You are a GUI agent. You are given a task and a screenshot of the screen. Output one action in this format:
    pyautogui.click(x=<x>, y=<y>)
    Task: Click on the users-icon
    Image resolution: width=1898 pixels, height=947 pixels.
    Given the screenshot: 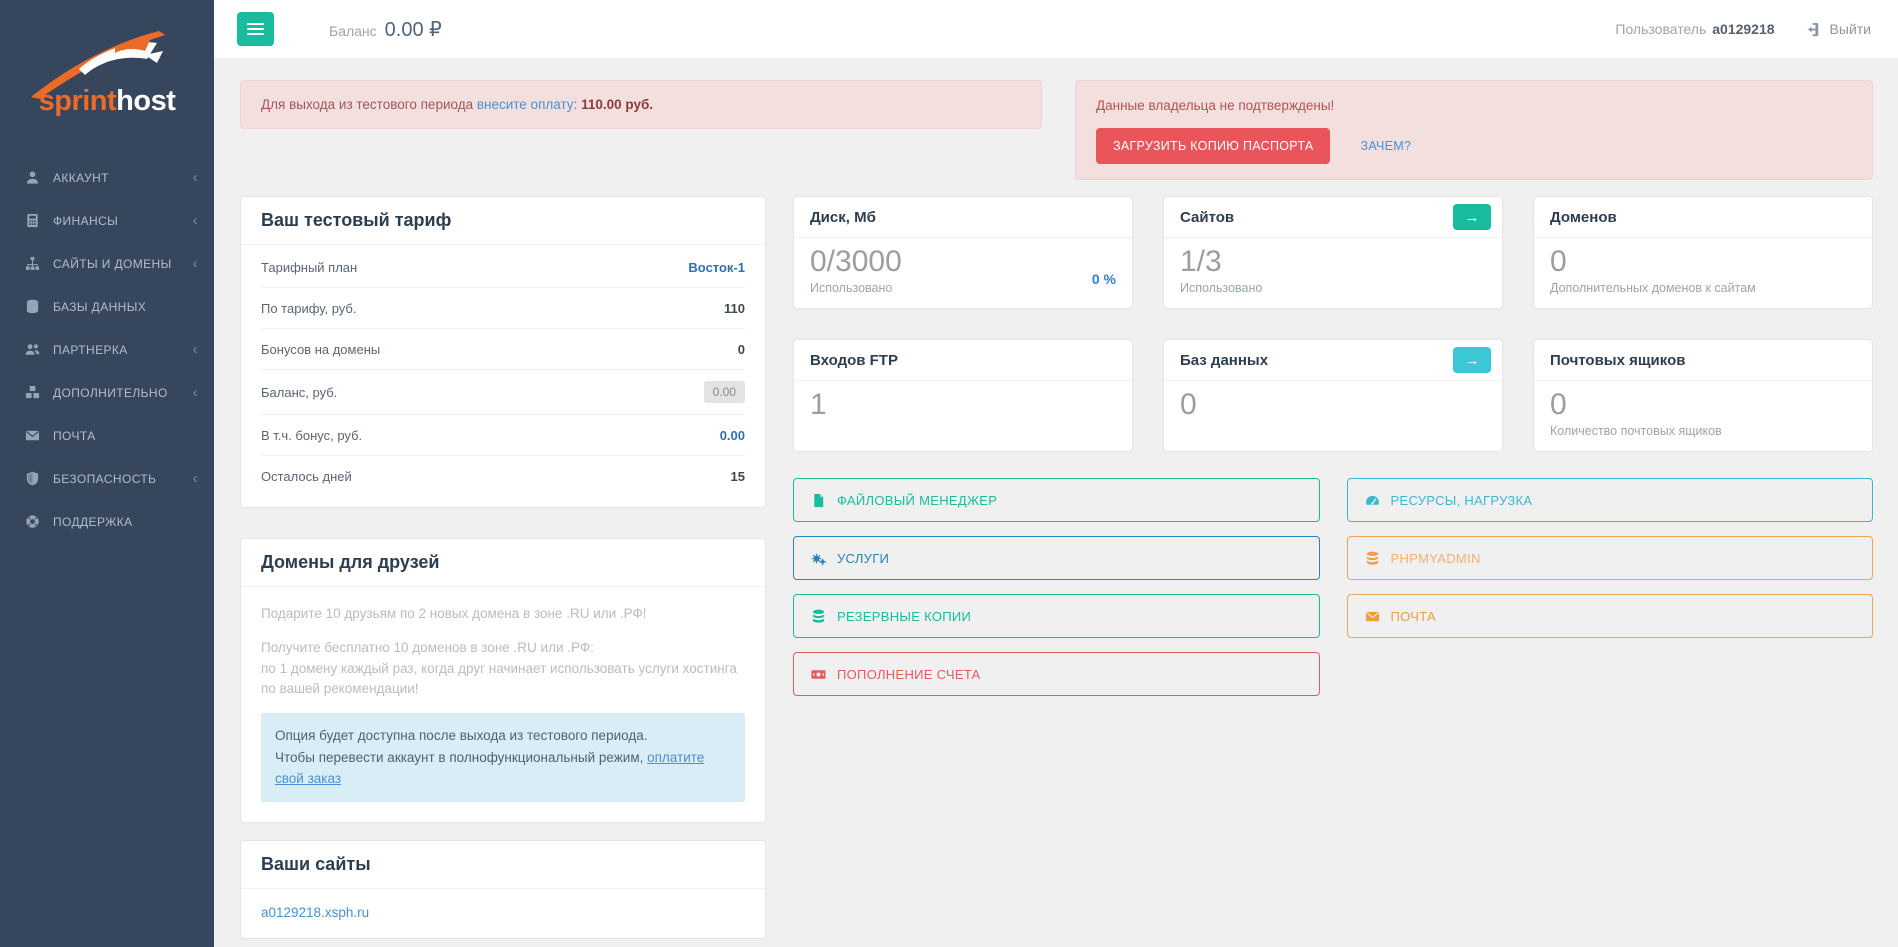 What is the action you would take?
    pyautogui.click(x=33, y=349)
    